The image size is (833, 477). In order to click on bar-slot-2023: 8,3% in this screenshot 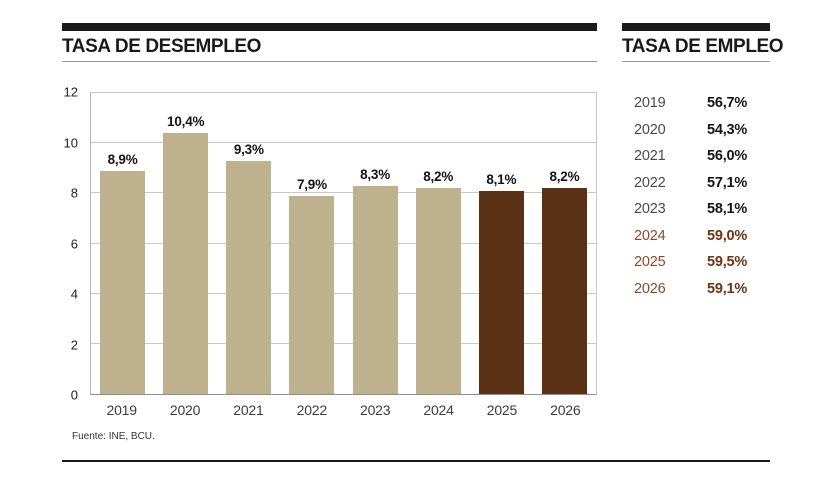, I will do `click(375, 243)`.